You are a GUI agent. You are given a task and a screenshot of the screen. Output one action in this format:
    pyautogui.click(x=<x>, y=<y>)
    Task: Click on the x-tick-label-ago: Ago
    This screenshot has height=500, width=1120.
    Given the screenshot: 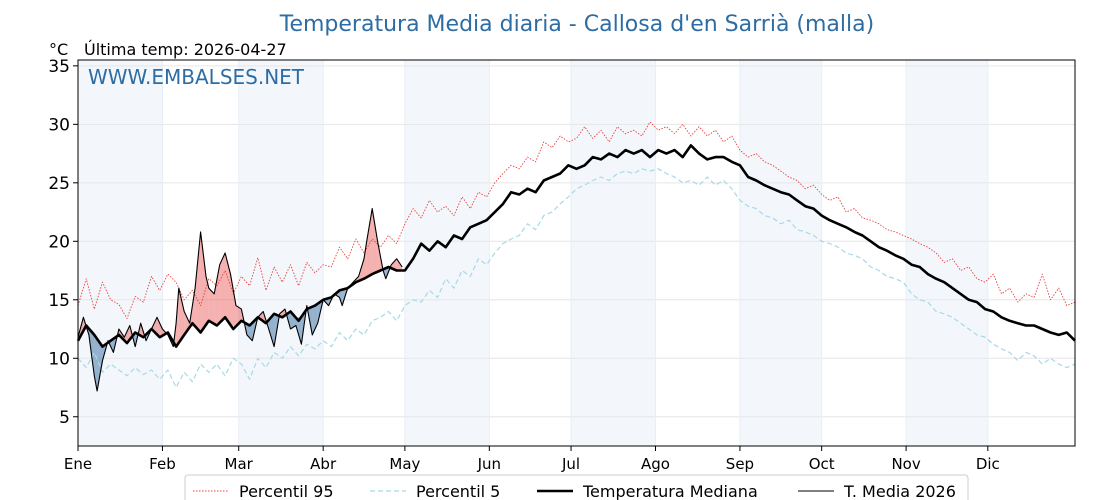 What is the action you would take?
    pyautogui.click(x=655, y=464)
    